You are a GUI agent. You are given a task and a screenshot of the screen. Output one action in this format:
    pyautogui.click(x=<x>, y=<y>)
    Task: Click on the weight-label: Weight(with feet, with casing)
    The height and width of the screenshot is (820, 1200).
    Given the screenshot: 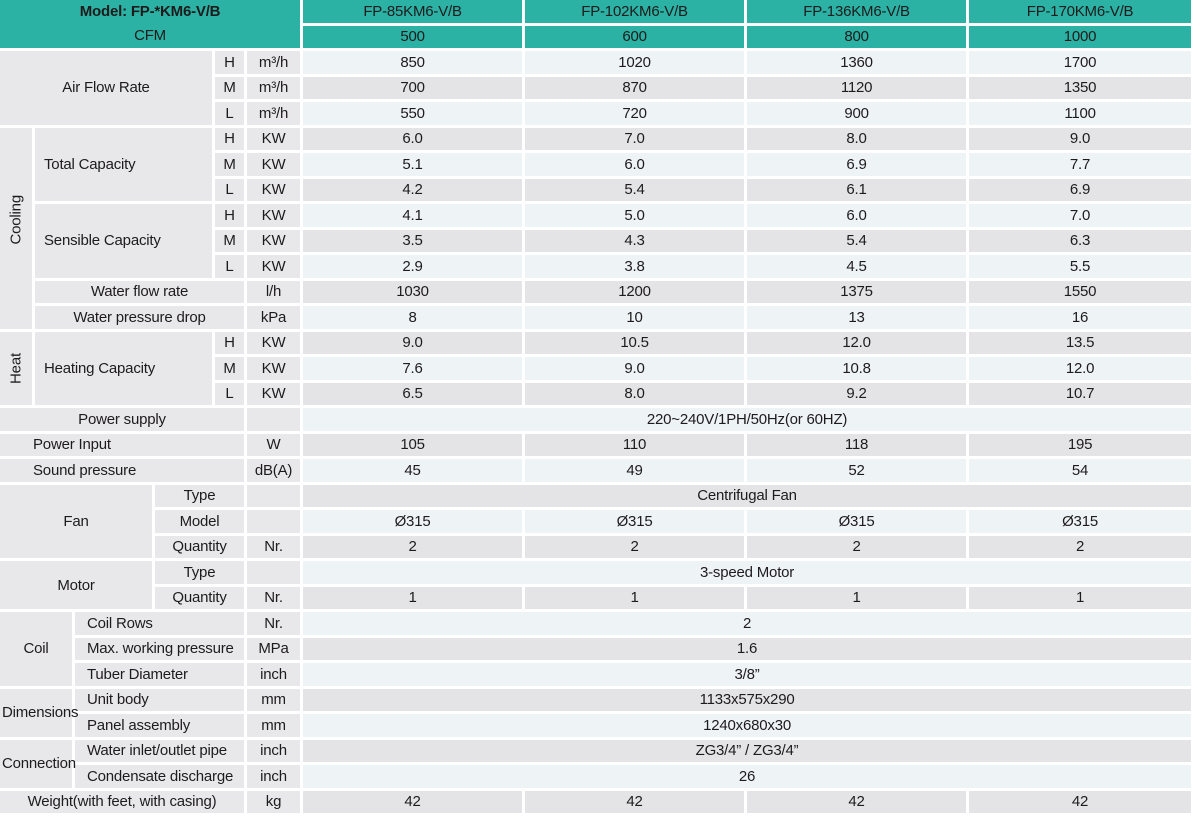 What is the action you would take?
    pyautogui.click(x=122, y=801)
    